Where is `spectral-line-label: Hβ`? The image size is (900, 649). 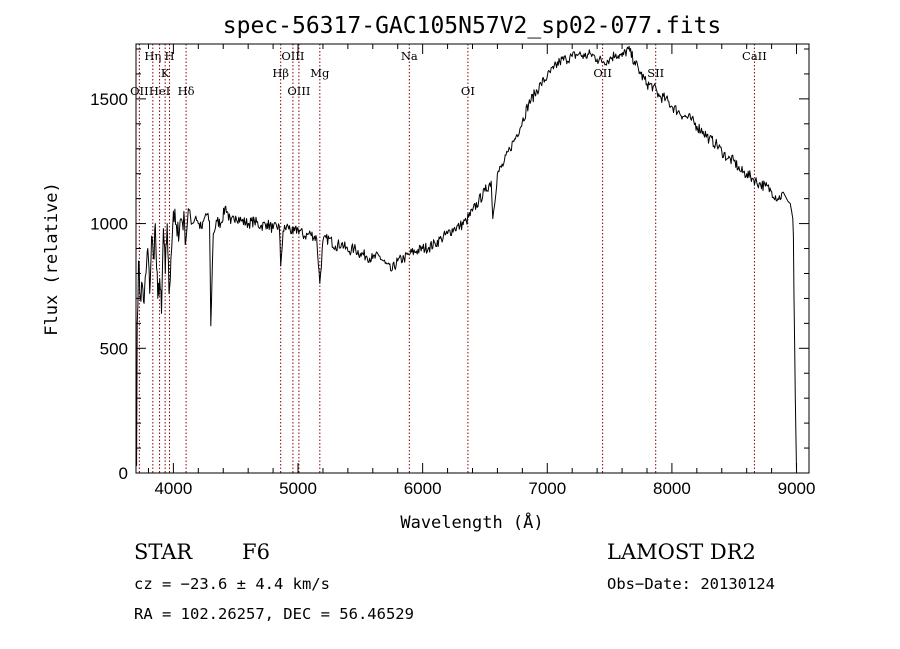
spectral-line-label: Hβ is located at coordinates (280, 73).